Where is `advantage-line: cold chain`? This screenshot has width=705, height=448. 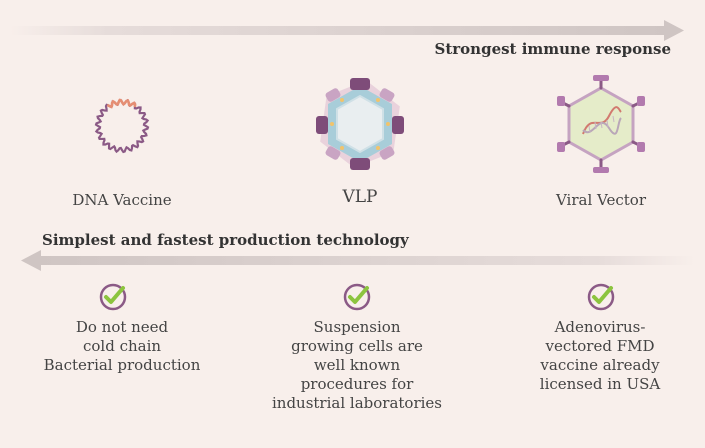
advantage-line: cold chain is located at coordinates (122, 346).